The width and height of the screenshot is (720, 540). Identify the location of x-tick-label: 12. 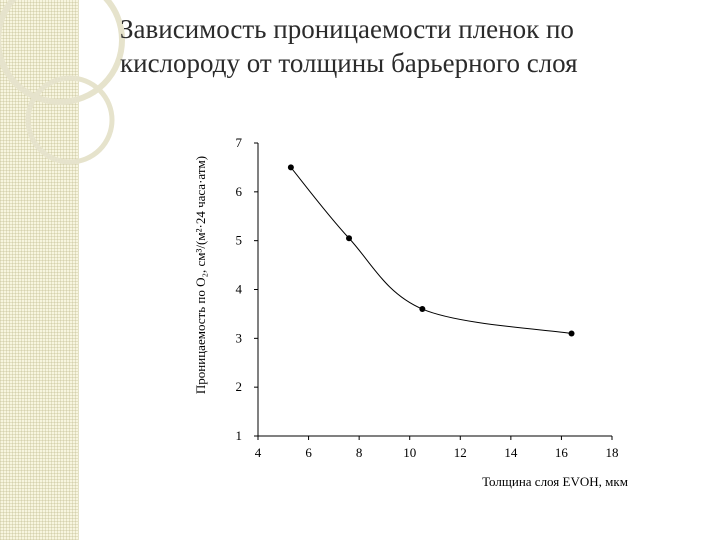
(460, 452).